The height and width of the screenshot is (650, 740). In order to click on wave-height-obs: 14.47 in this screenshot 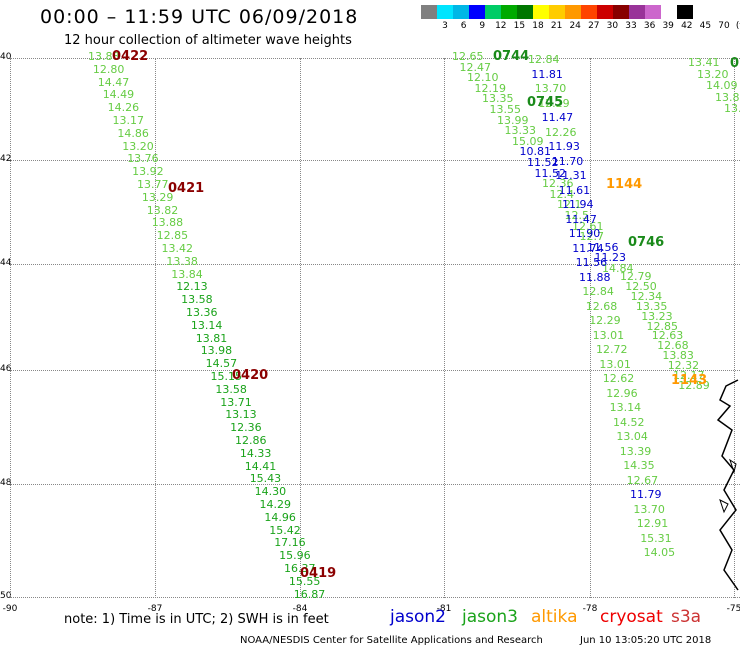, I will do `click(113, 82)`.